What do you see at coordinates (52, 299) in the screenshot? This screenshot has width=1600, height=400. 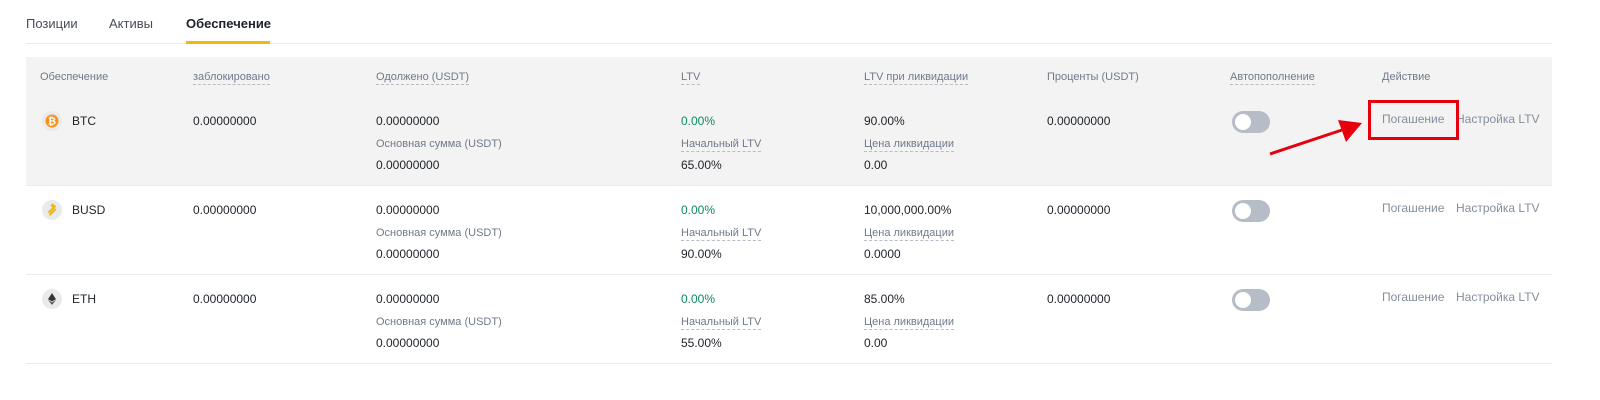 I see `ethereum-icon` at bounding box center [52, 299].